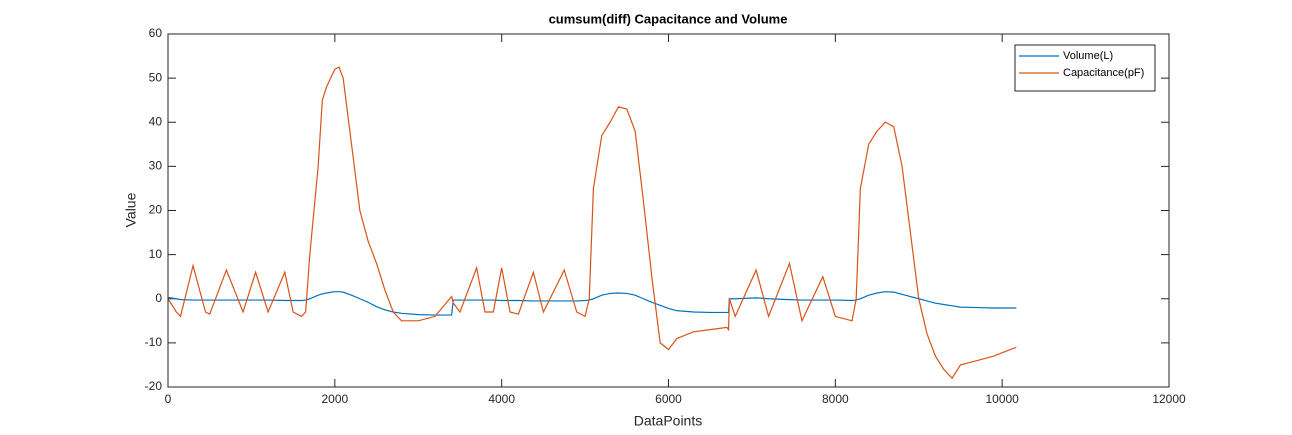 The width and height of the screenshot is (1292, 435). Describe the element at coordinates (1103, 73) in the screenshot. I see `legend-label: Capacitance(pF)` at that location.